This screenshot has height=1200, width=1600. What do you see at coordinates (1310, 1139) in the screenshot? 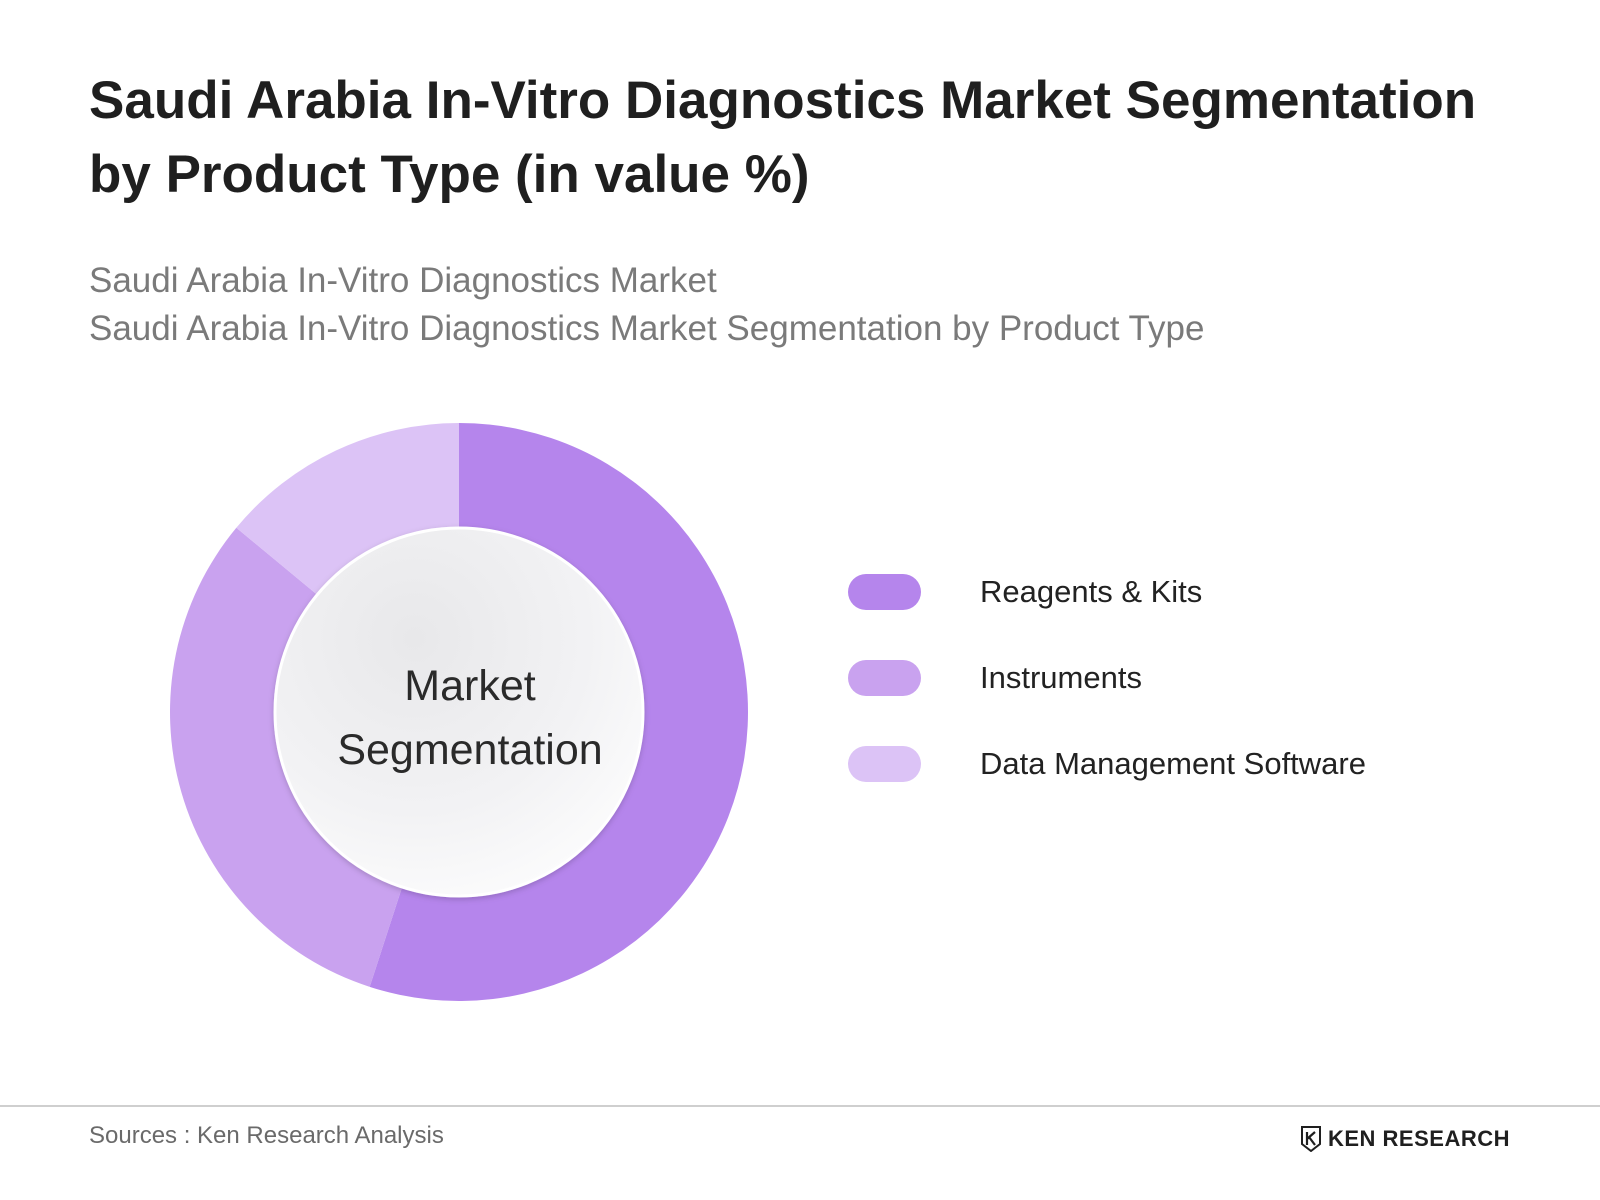
I see `ken-research-logo-icon` at bounding box center [1310, 1139].